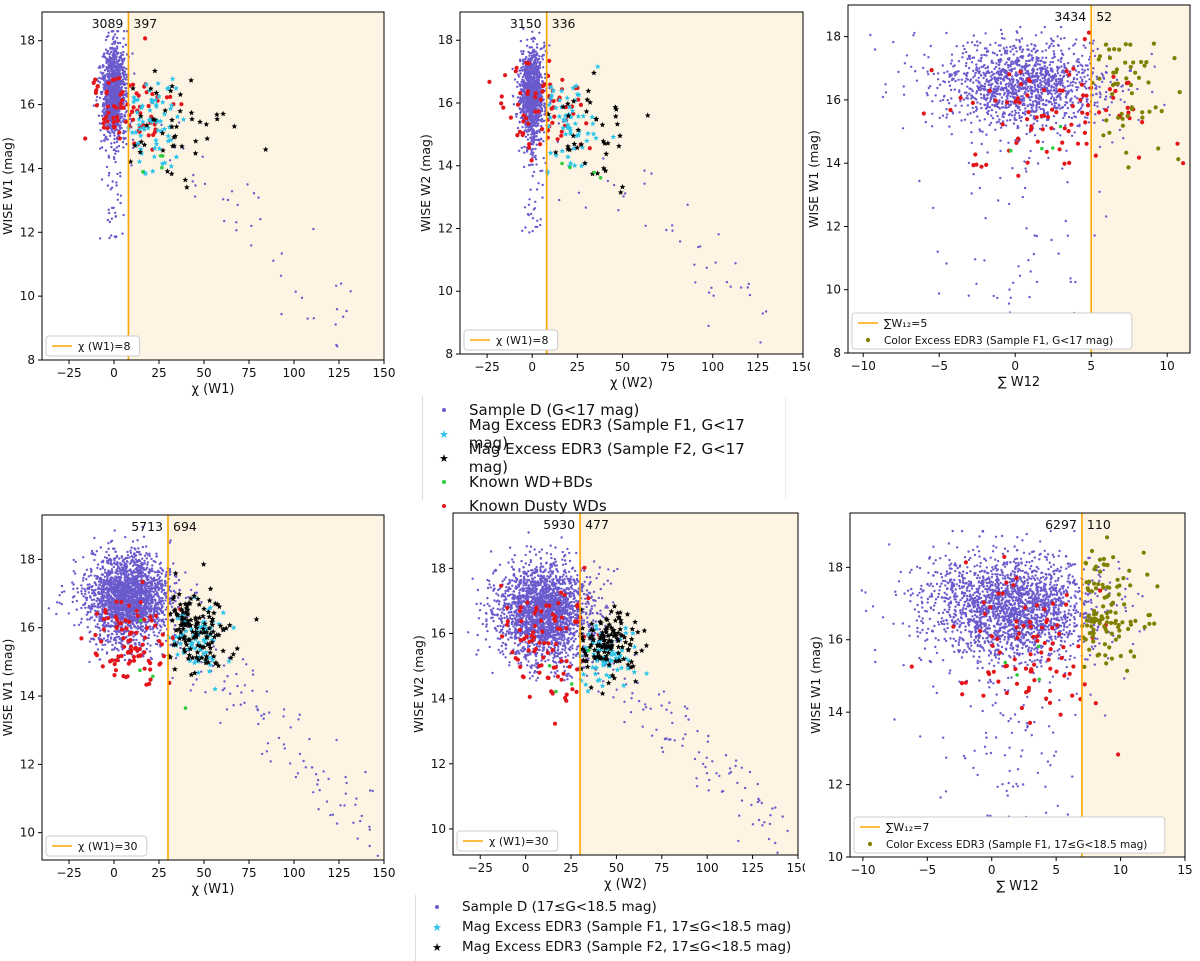  What do you see at coordinates (939, 366) in the screenshot?
I see `x-tick-label: −5` at bounding box center [939, 366].